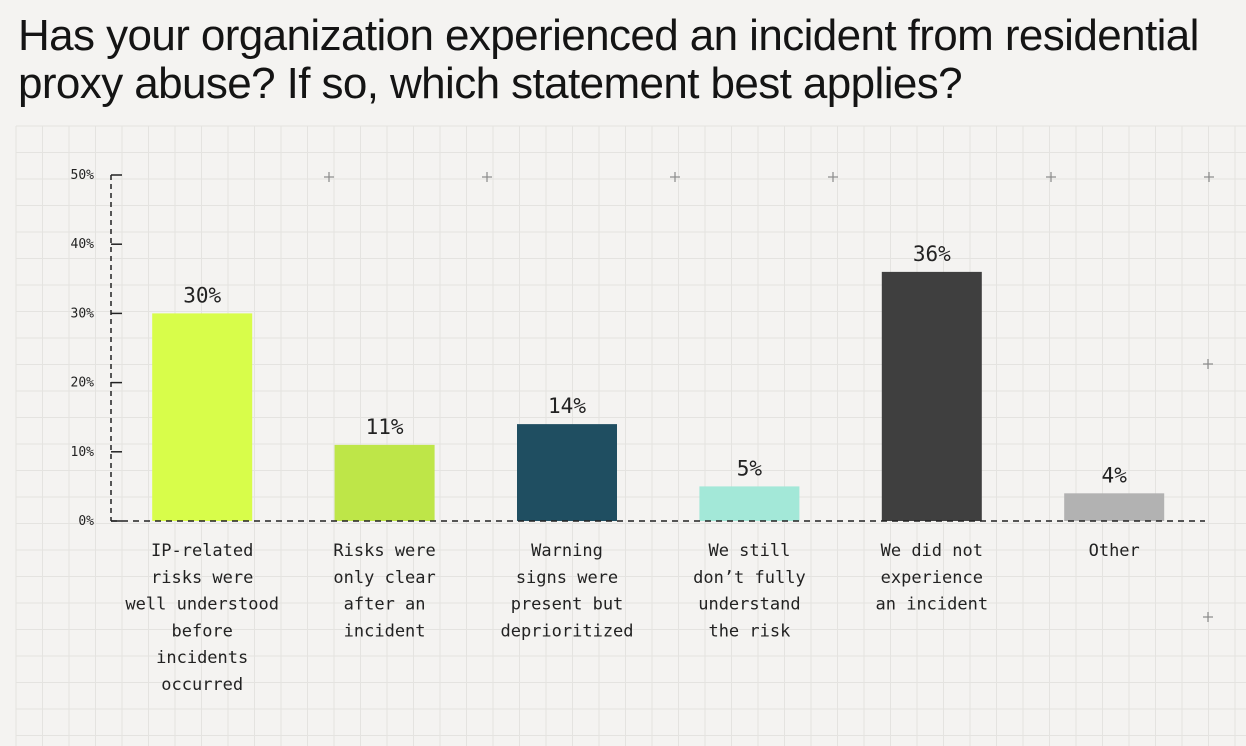 This screenshot has height=746, width=1246. Describe the element at coordinates (83, 452) in the screenshot. I see `y-tick-label: 10%` at that location.